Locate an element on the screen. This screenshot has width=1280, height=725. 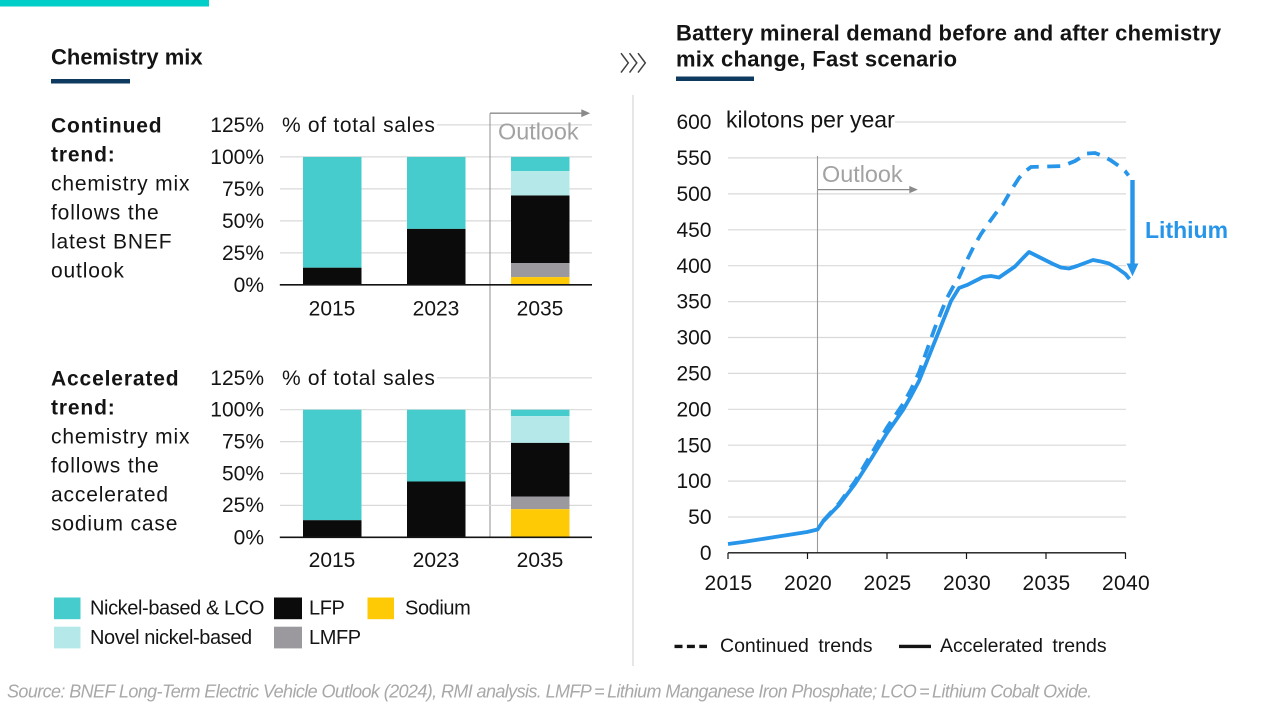
svg-text: Nickel-based & LCO is located at coordinates (177, 609).